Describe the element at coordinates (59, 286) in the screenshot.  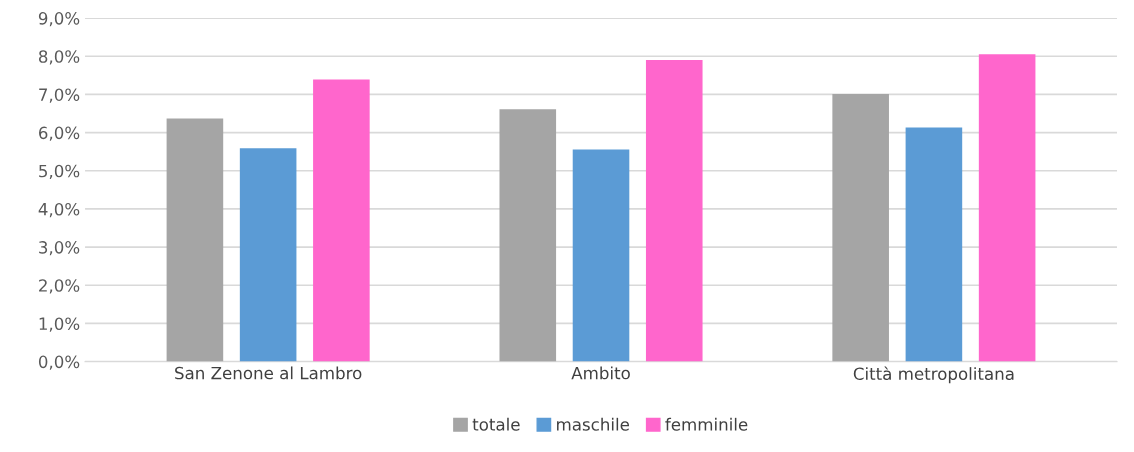
I see `y-tick-label: 2,0%` at that location.